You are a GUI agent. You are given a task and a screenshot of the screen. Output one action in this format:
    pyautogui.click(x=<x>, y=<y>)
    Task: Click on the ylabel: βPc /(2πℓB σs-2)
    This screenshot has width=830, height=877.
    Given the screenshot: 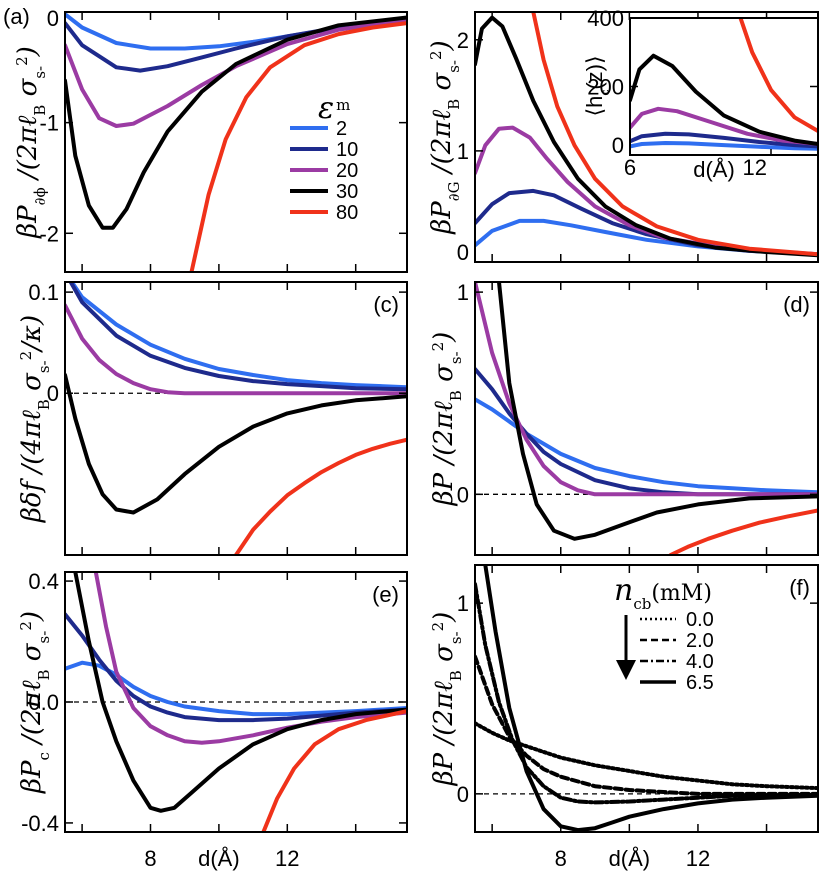 What is the action you would take?
    pyautogui.click(x=35, y=702)
    